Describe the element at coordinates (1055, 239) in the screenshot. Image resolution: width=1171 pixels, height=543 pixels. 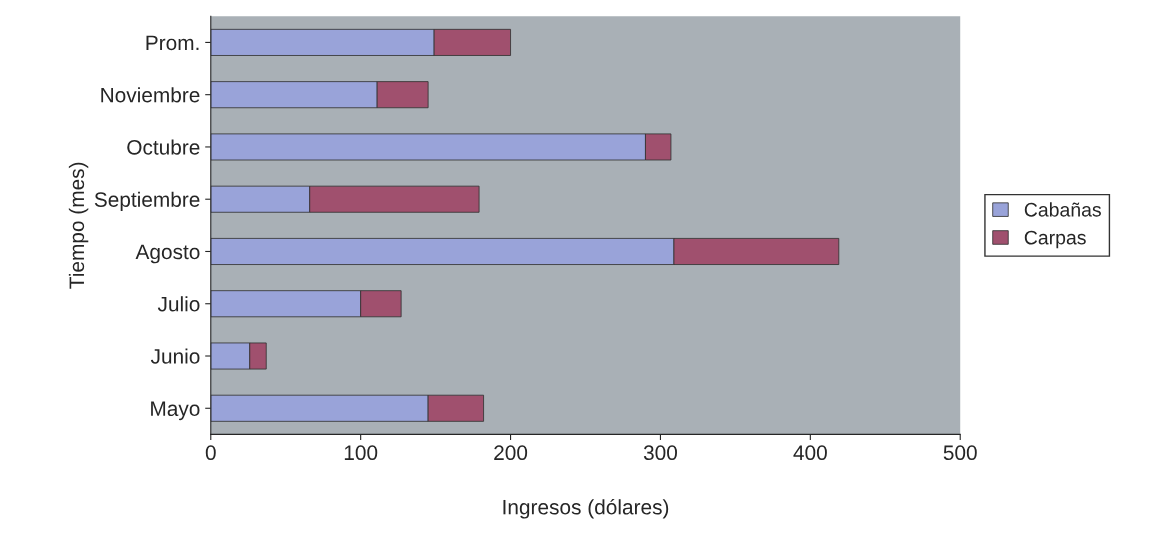
I see `legend-label: Carpas` at that location.